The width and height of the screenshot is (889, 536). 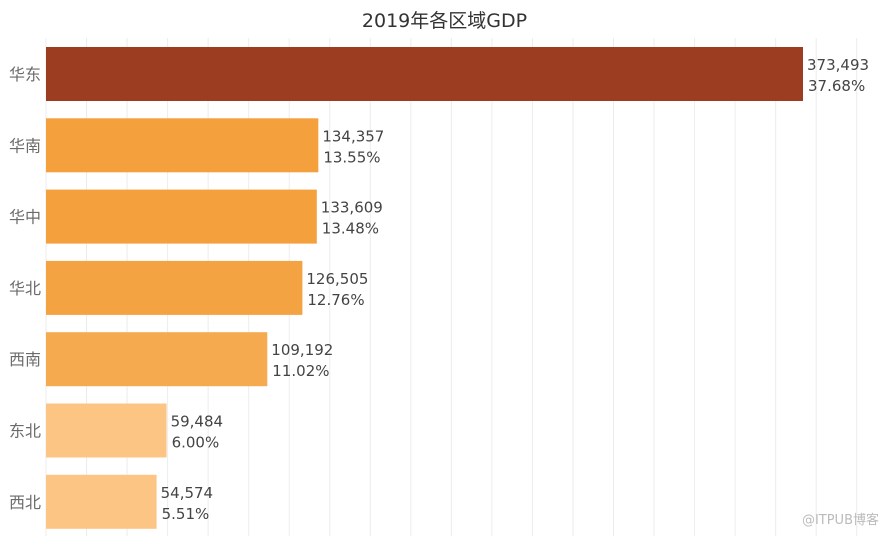 I want to click on percent-label: 13.55%, so click(x=351, y=157).